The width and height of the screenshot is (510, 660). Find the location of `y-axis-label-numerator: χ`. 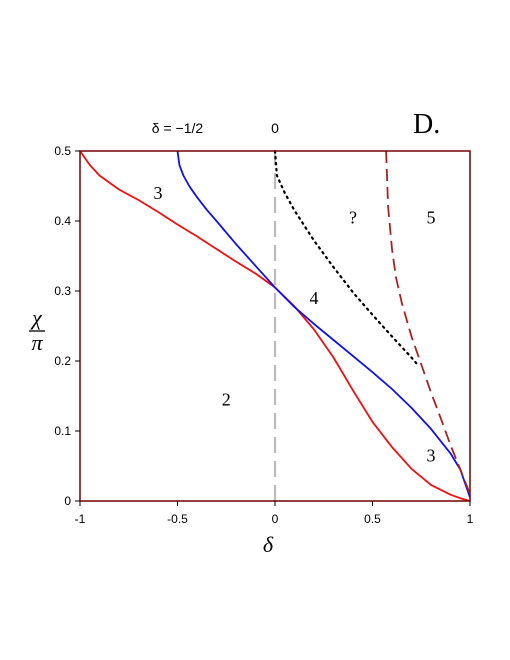

y-axis-label-numerator: χ is located at coordinates (36, 317).